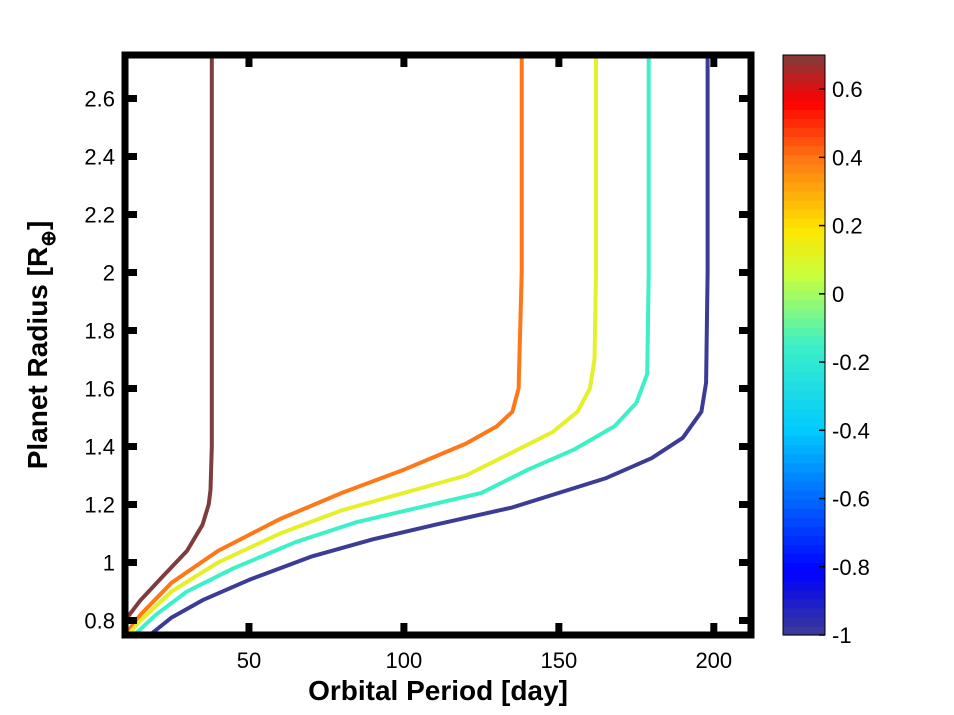 Image resolution: width=954 pixels, height=715 pixels. I want to click on y-tick-label: 1.8, so click(99, 331).